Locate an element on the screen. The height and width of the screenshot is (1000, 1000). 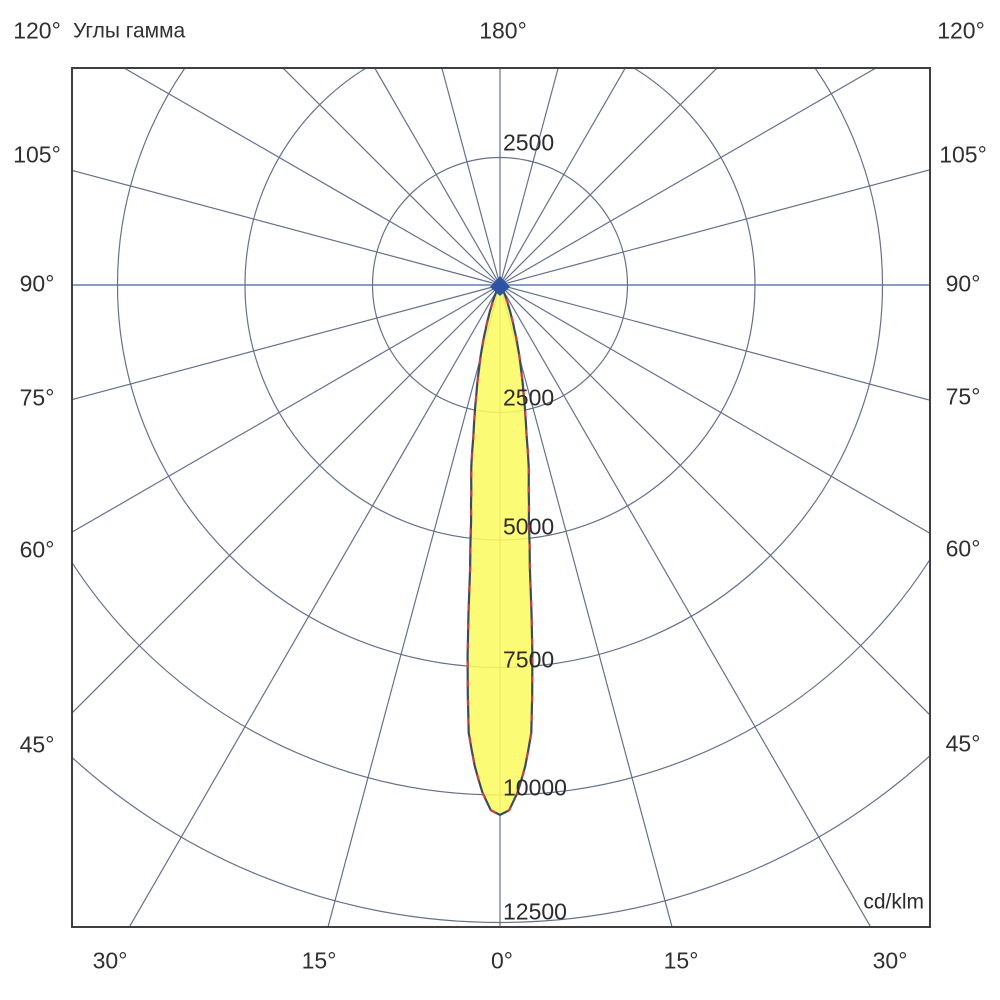
gamma-label-corner-right: 120° is located at coordinates (961, 30).